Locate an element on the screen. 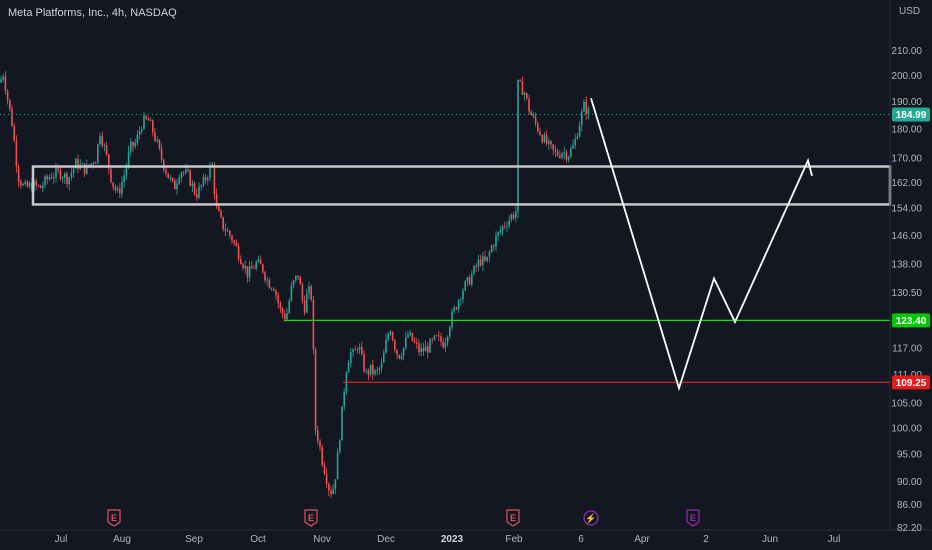  time-tick-label: 2023 is located at coordinates (452, 539).